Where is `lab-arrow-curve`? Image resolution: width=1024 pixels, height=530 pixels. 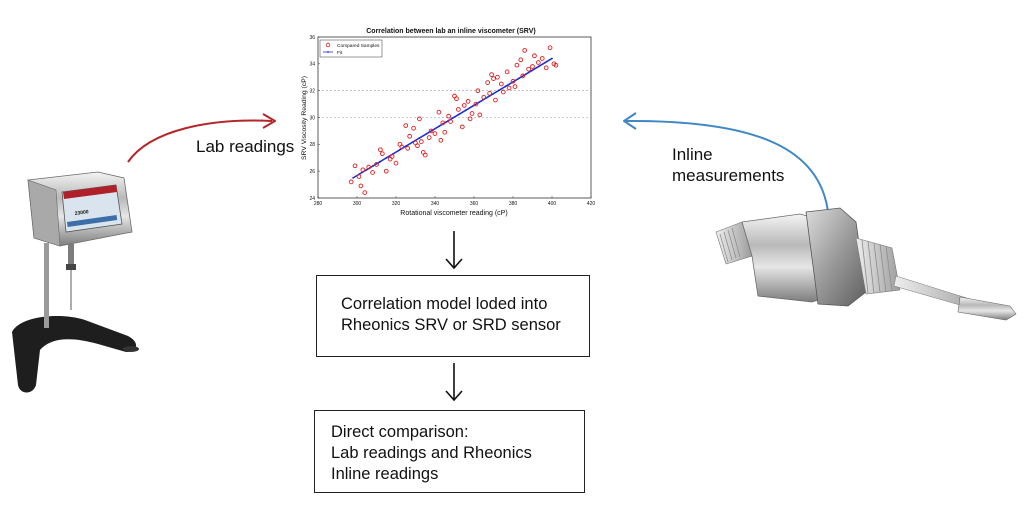
lab-arrow-curve is located at coordinates (200, 141).